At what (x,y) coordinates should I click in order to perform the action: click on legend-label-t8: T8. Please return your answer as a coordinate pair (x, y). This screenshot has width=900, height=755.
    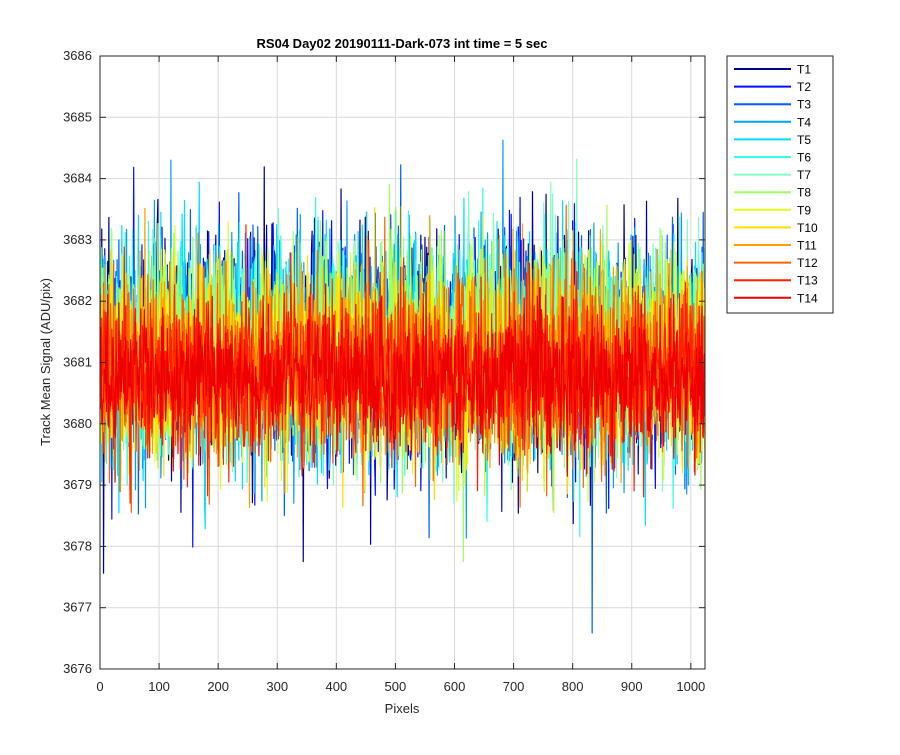
    Looking at the image, I should click on (804, 193).